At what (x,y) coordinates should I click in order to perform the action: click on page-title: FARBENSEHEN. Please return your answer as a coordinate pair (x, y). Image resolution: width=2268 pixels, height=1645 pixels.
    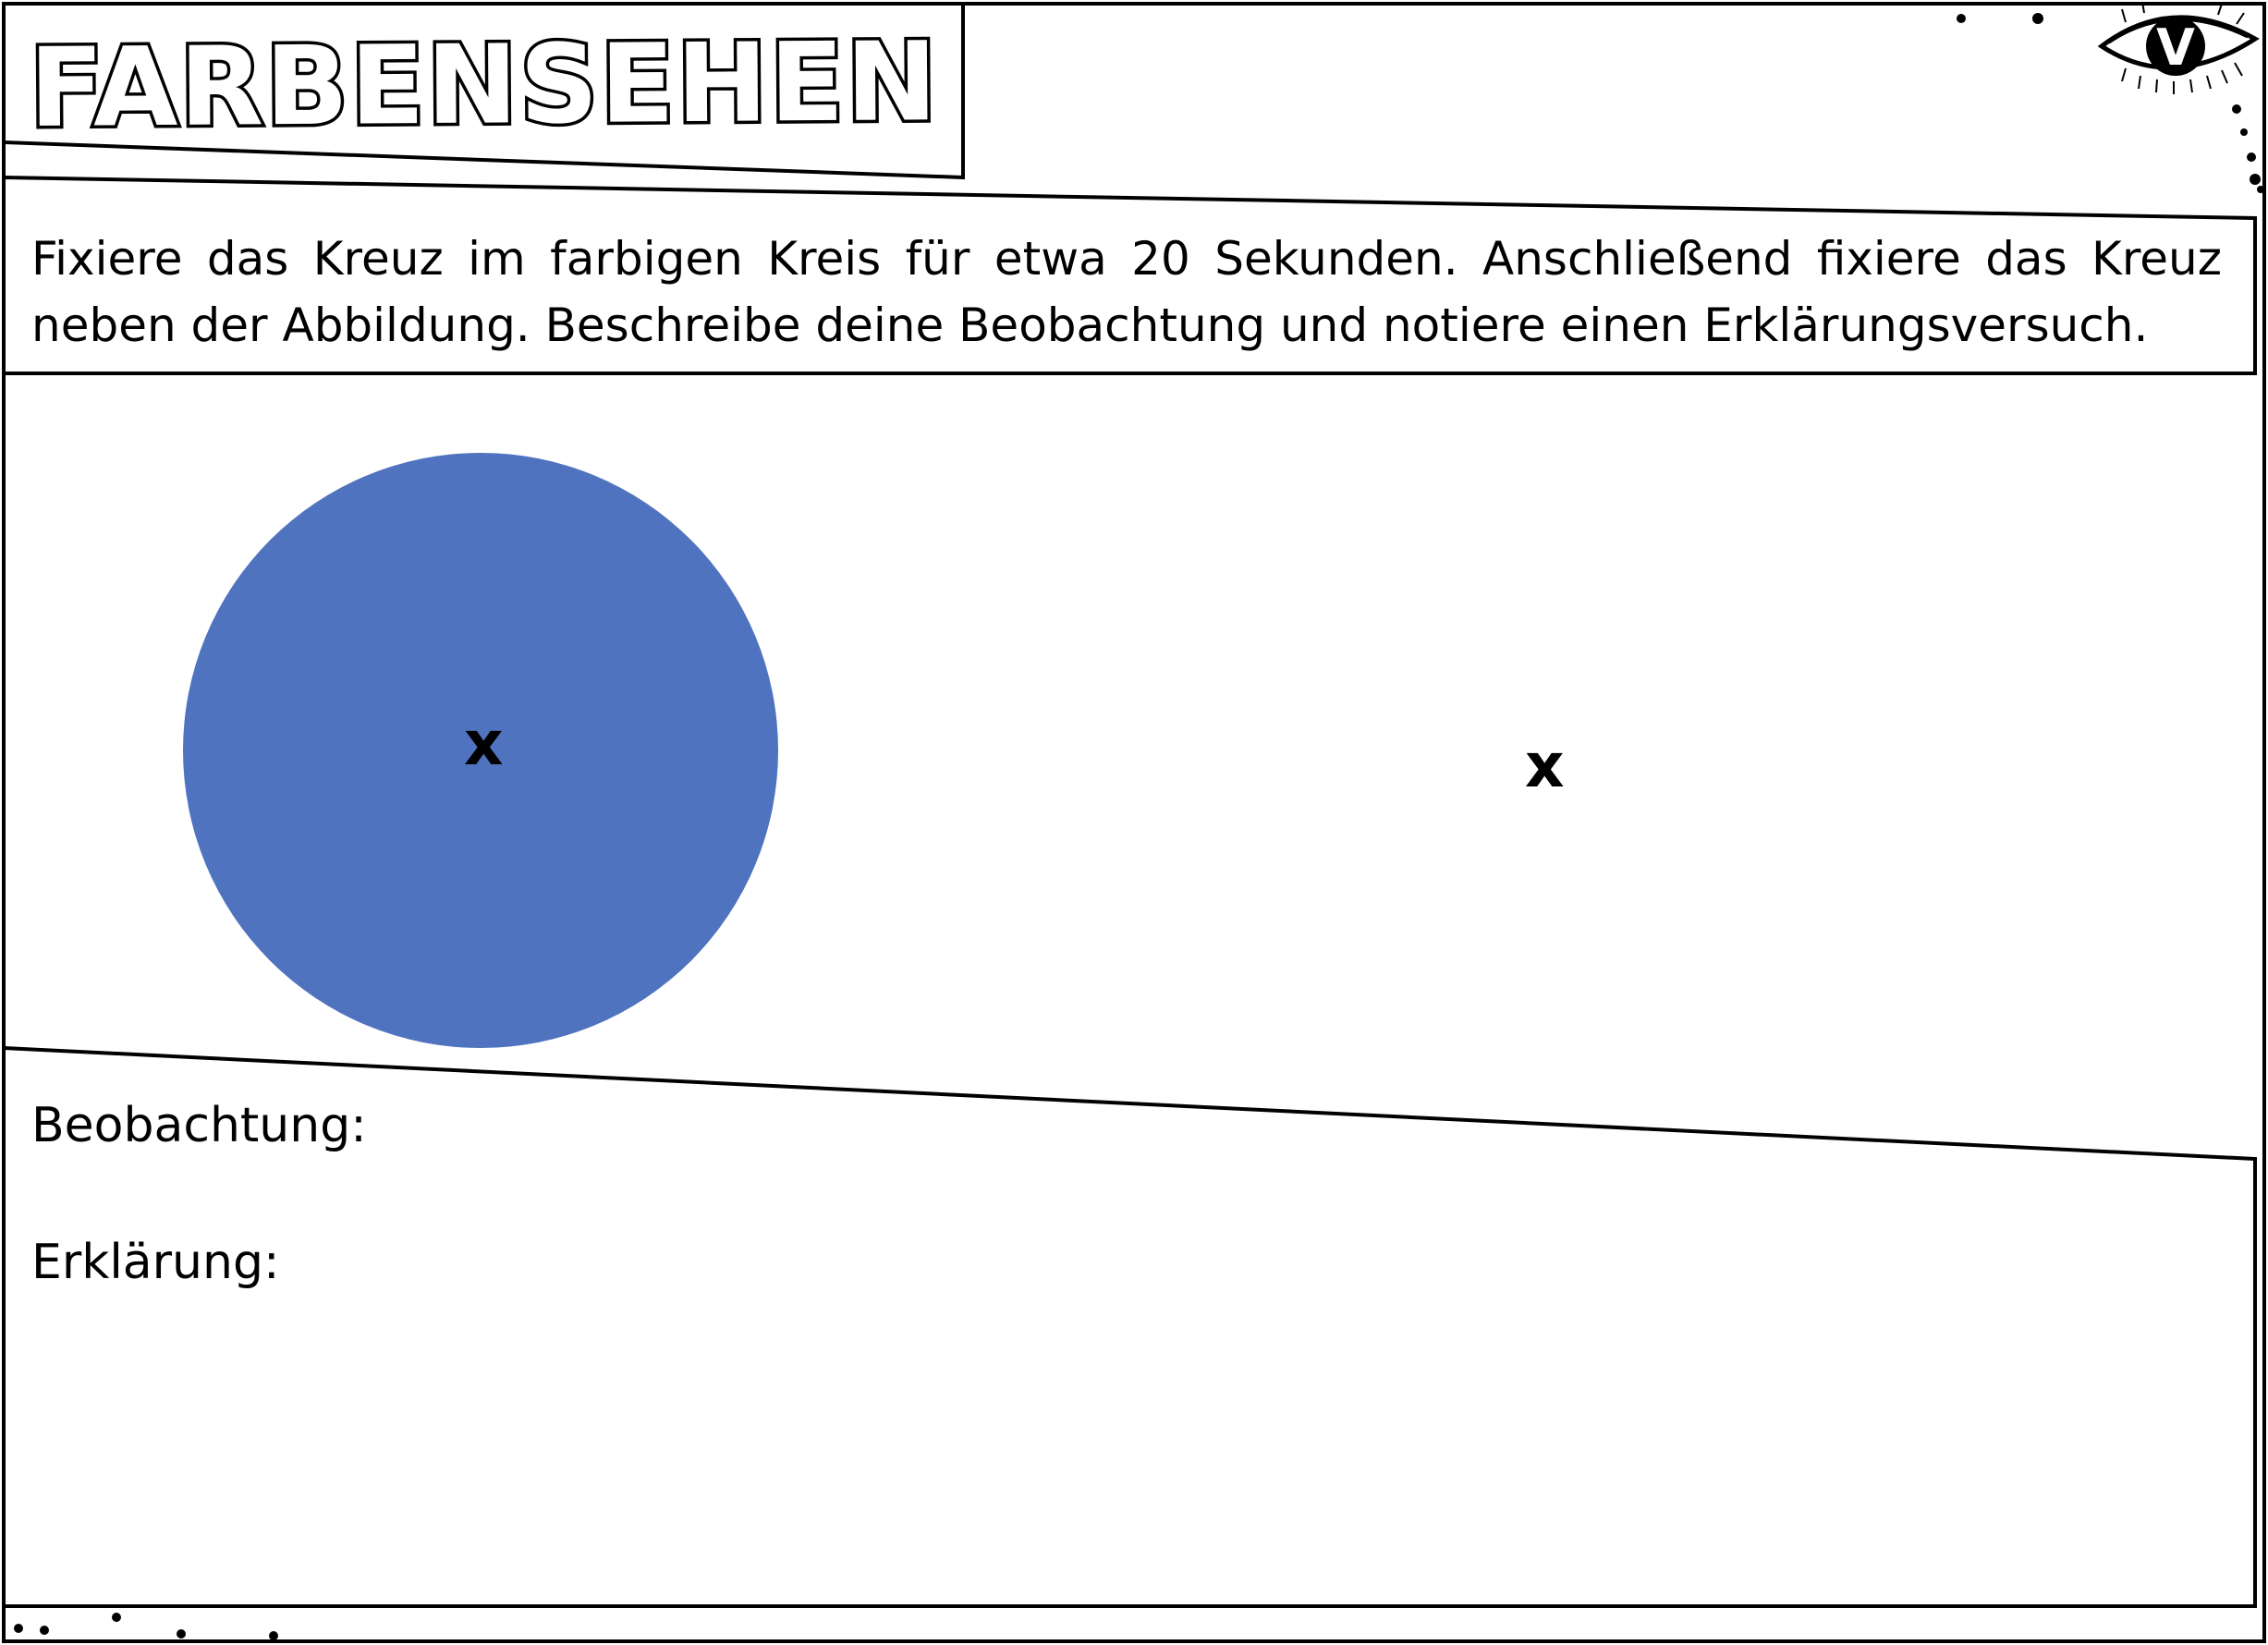
    Looking at the image, I should click on (484, 85).